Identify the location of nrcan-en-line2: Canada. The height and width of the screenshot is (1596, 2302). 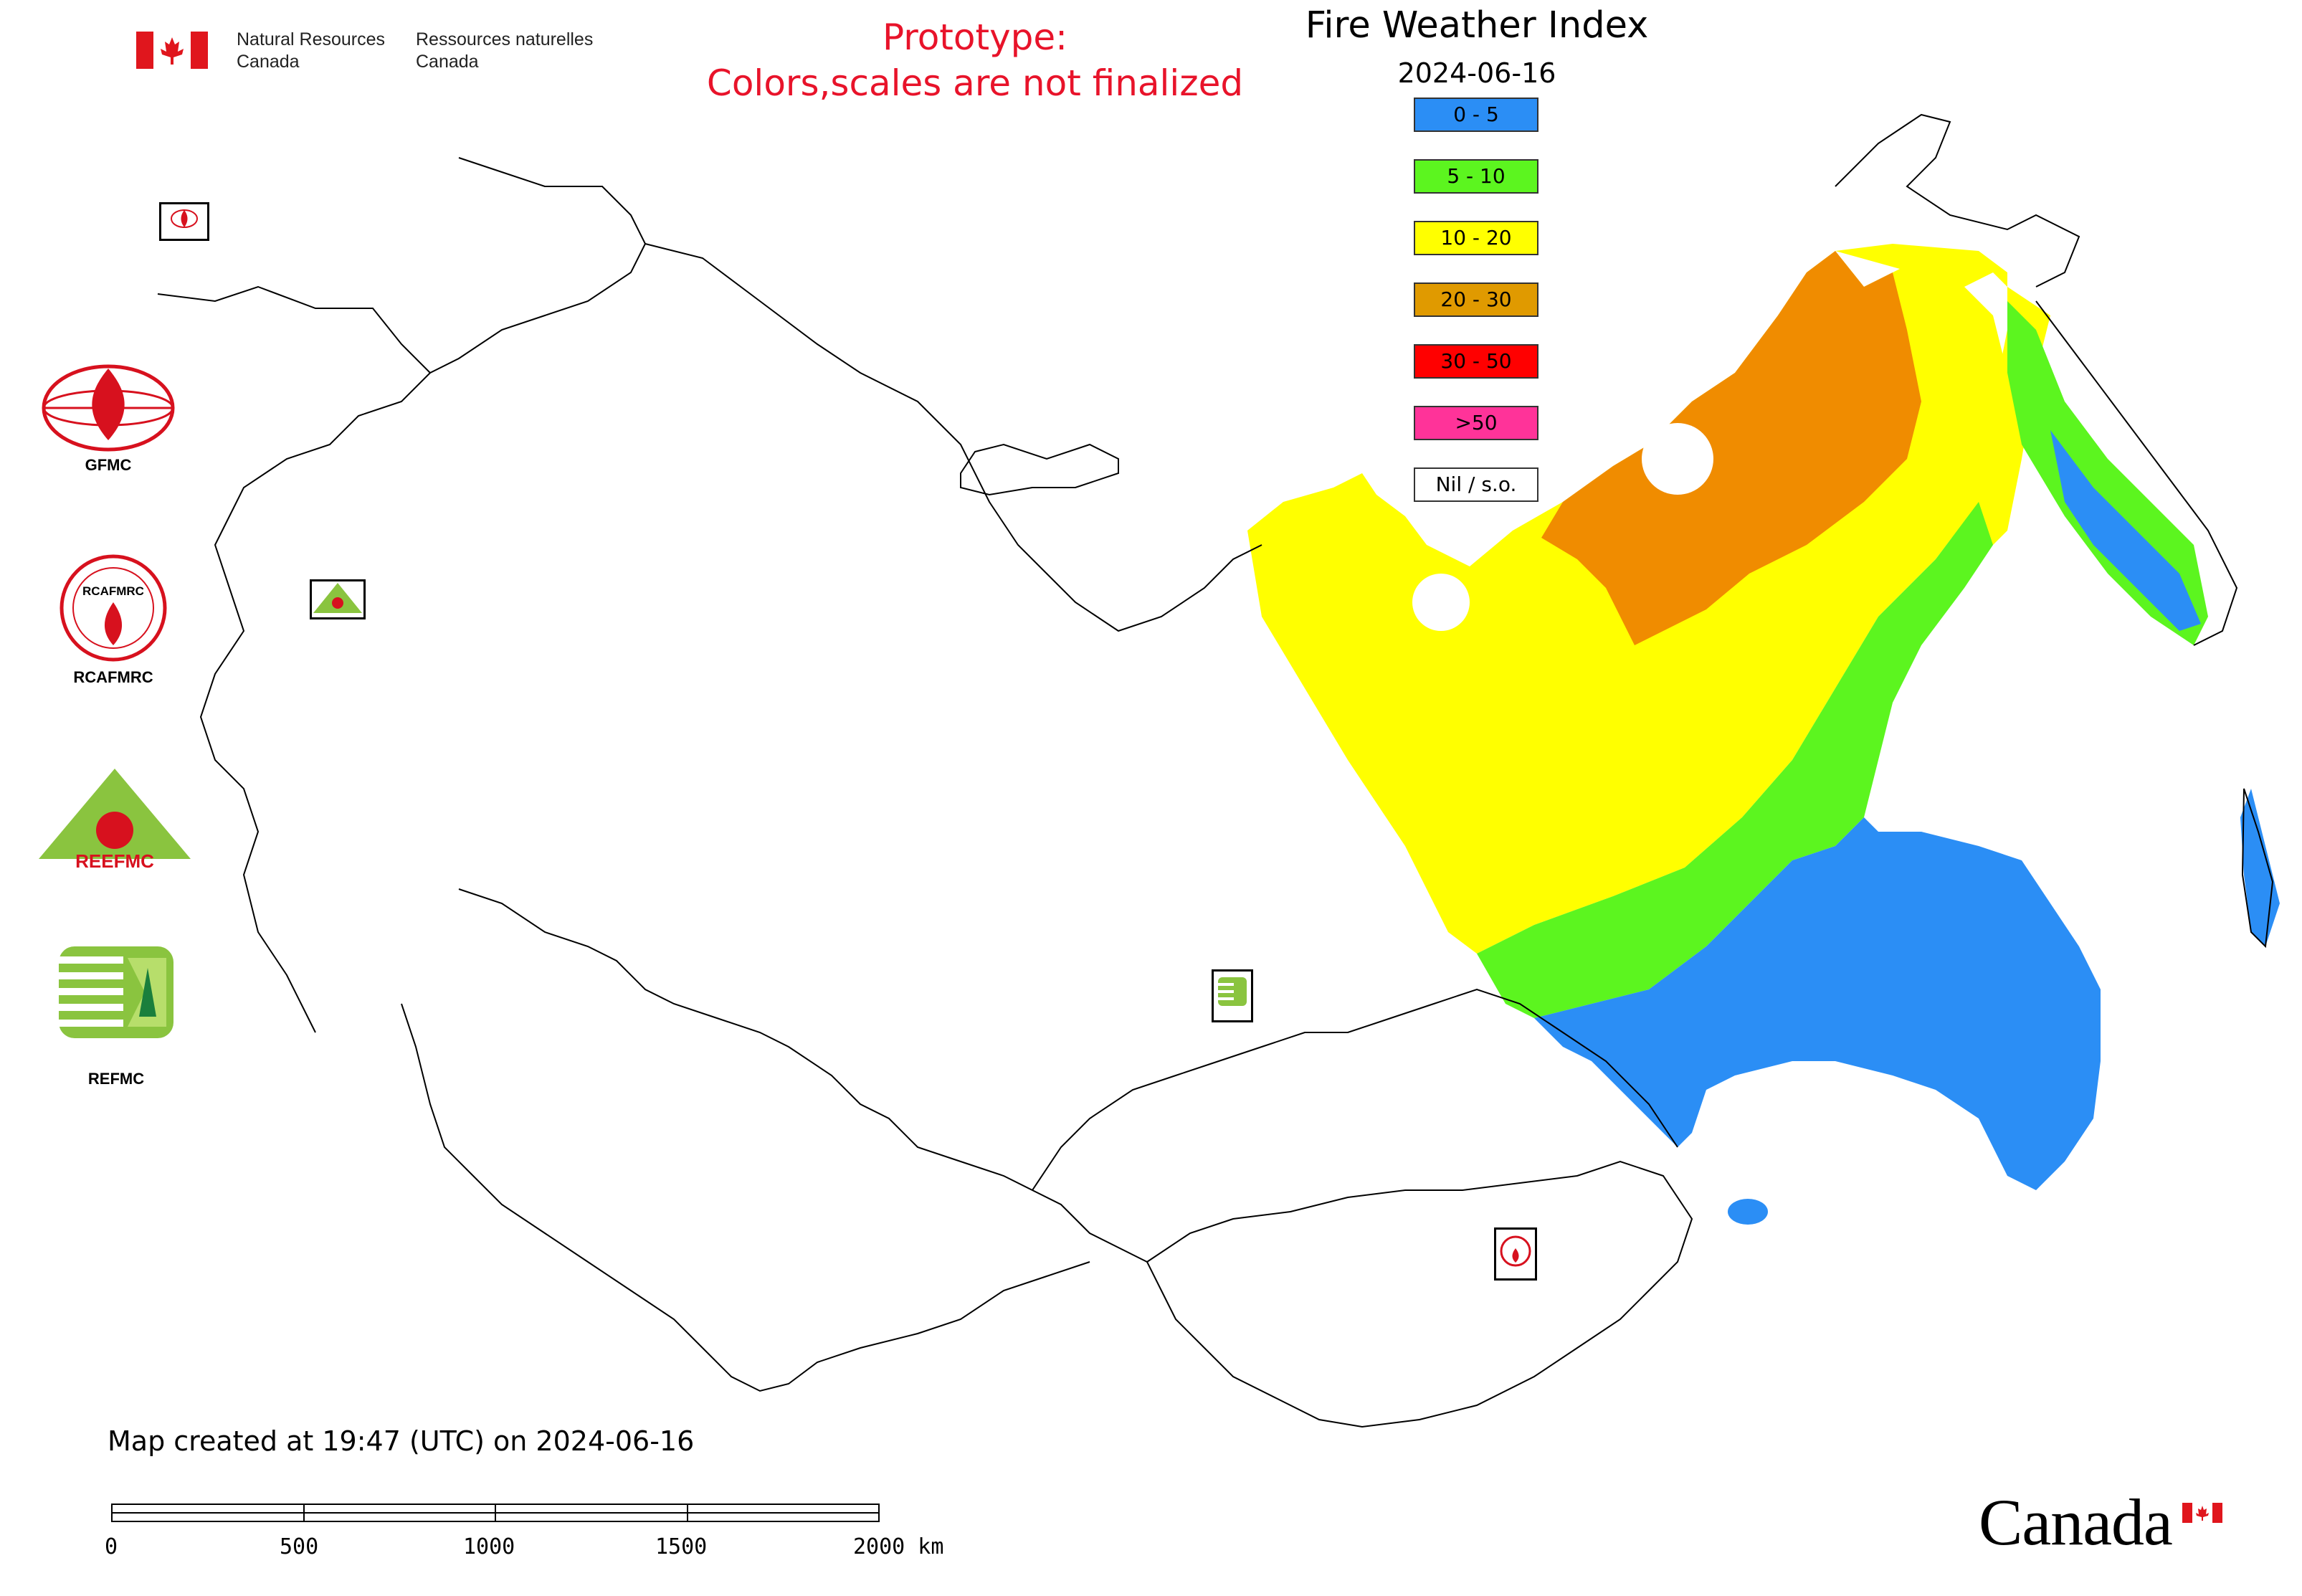
(268, 62).